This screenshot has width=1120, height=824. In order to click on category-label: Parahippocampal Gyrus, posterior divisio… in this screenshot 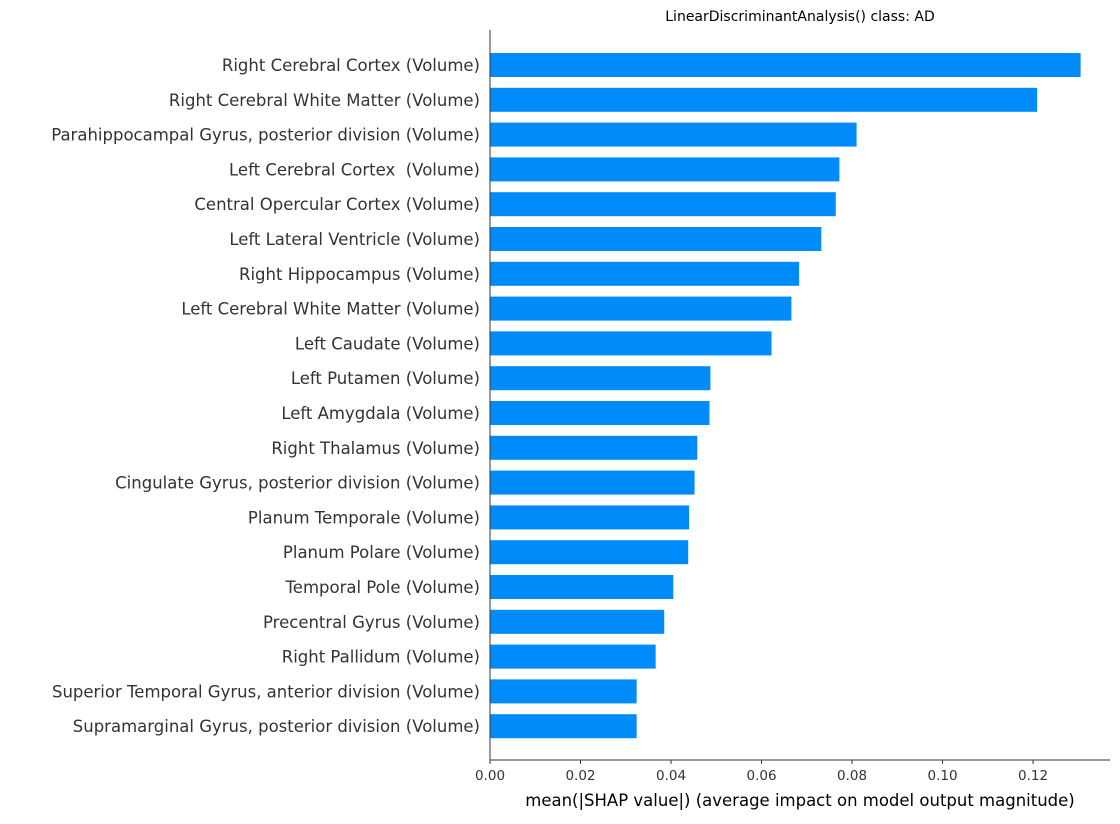, I will do `click(265, 135)`.